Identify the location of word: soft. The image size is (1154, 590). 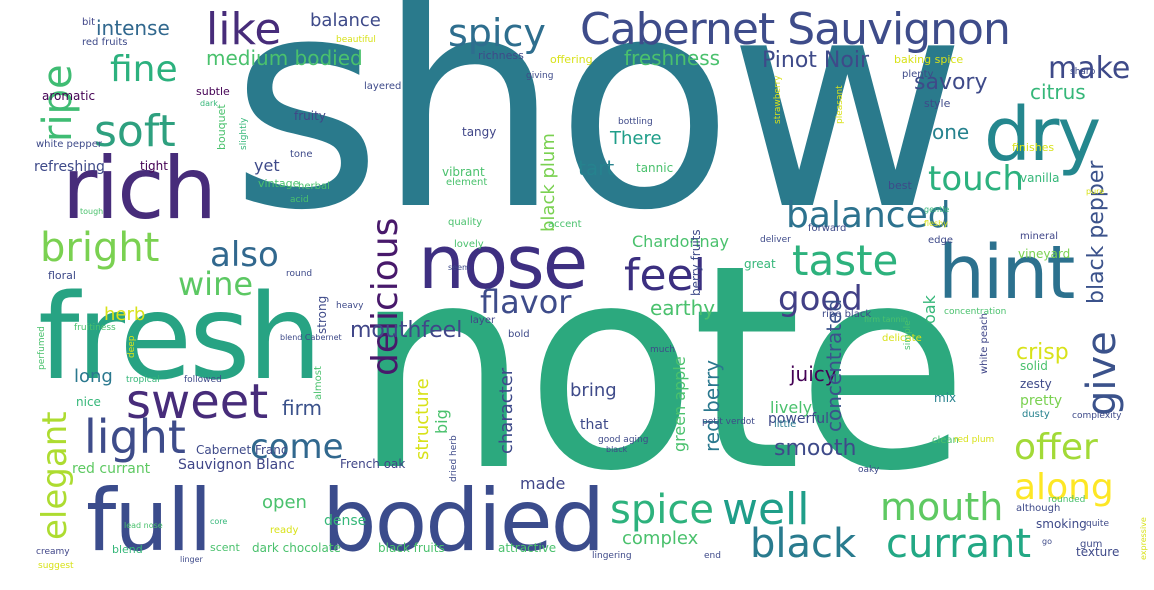
(135, 131).